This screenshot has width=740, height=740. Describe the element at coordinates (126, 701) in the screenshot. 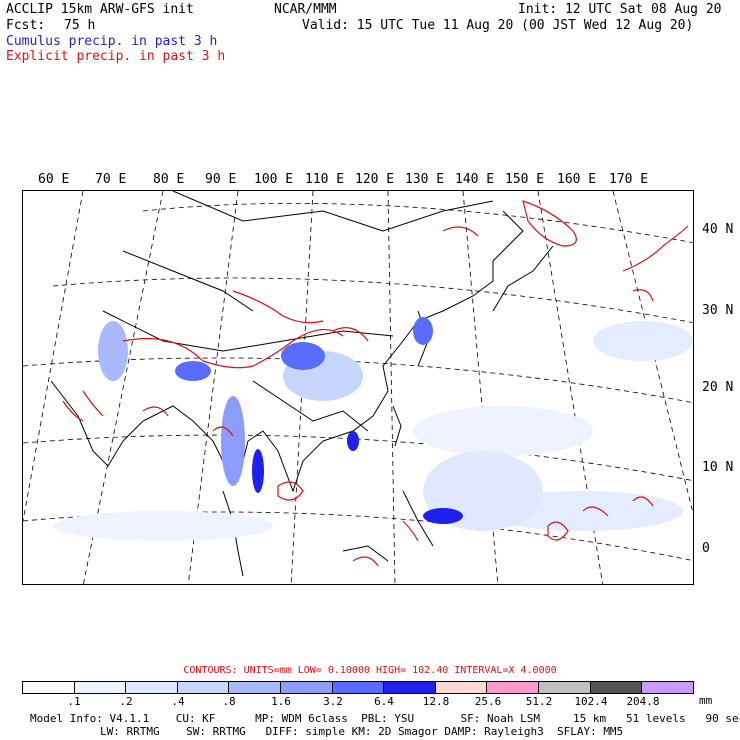

I see `scale-tick: .2` at that location.